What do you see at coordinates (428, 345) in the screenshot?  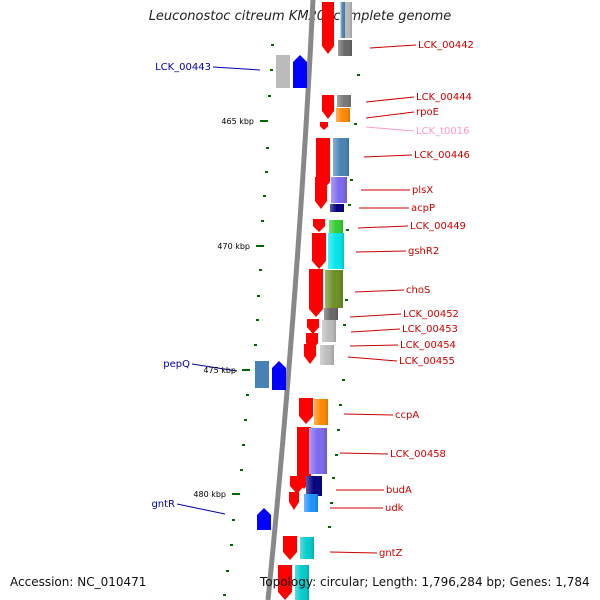 I see `gene-label: LCK_00454` at bounding box center [428, 345].